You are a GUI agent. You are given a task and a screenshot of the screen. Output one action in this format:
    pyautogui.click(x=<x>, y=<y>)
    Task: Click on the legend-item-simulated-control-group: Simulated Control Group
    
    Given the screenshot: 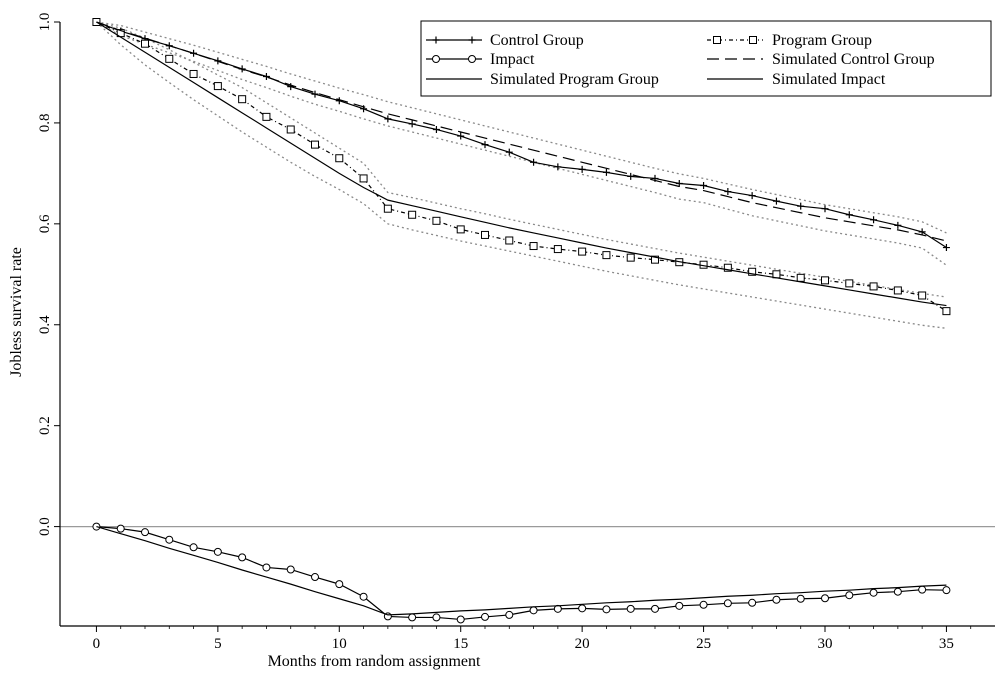 What is the action you would take?
    pyautogui.click(x=821, y=59)
    